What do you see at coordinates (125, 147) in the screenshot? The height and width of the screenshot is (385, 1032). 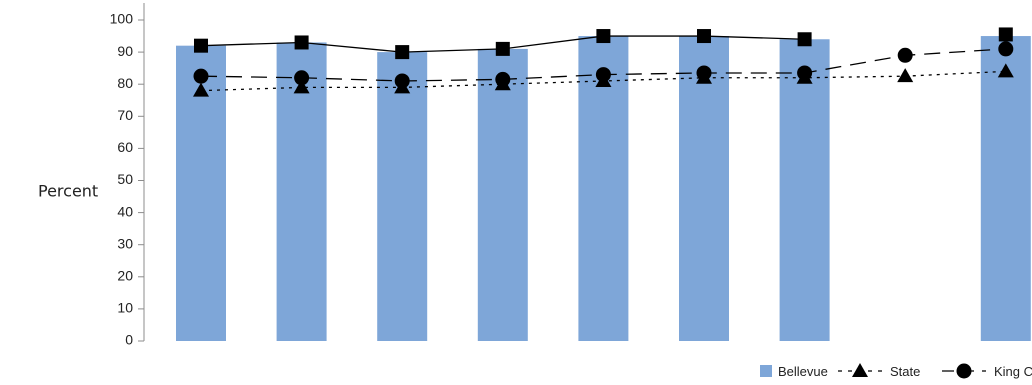 I see `y-tick-label: 60` at bounding box center [125, 147].